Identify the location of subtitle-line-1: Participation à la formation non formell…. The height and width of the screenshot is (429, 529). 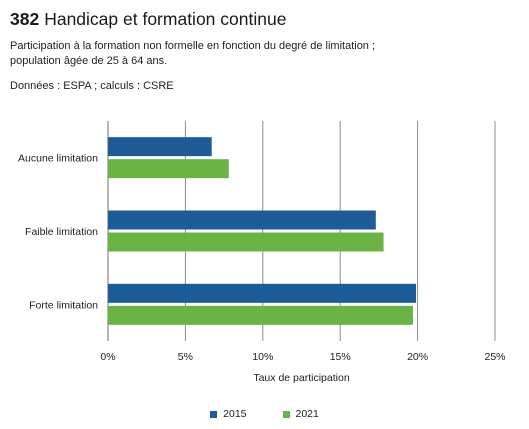
(193, 46).